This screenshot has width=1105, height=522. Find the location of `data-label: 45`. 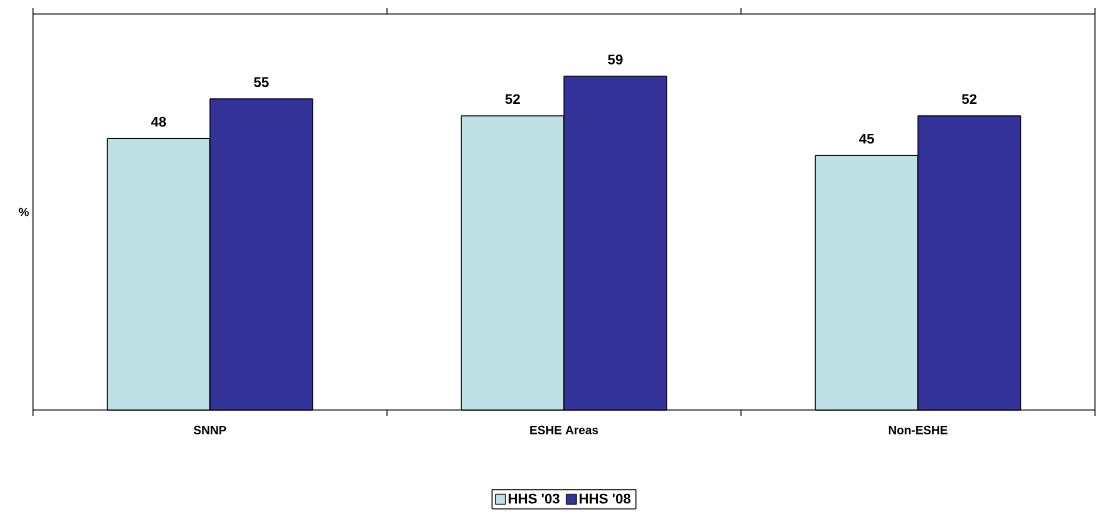

data-label: 45 is located at coordinates (867, 138).